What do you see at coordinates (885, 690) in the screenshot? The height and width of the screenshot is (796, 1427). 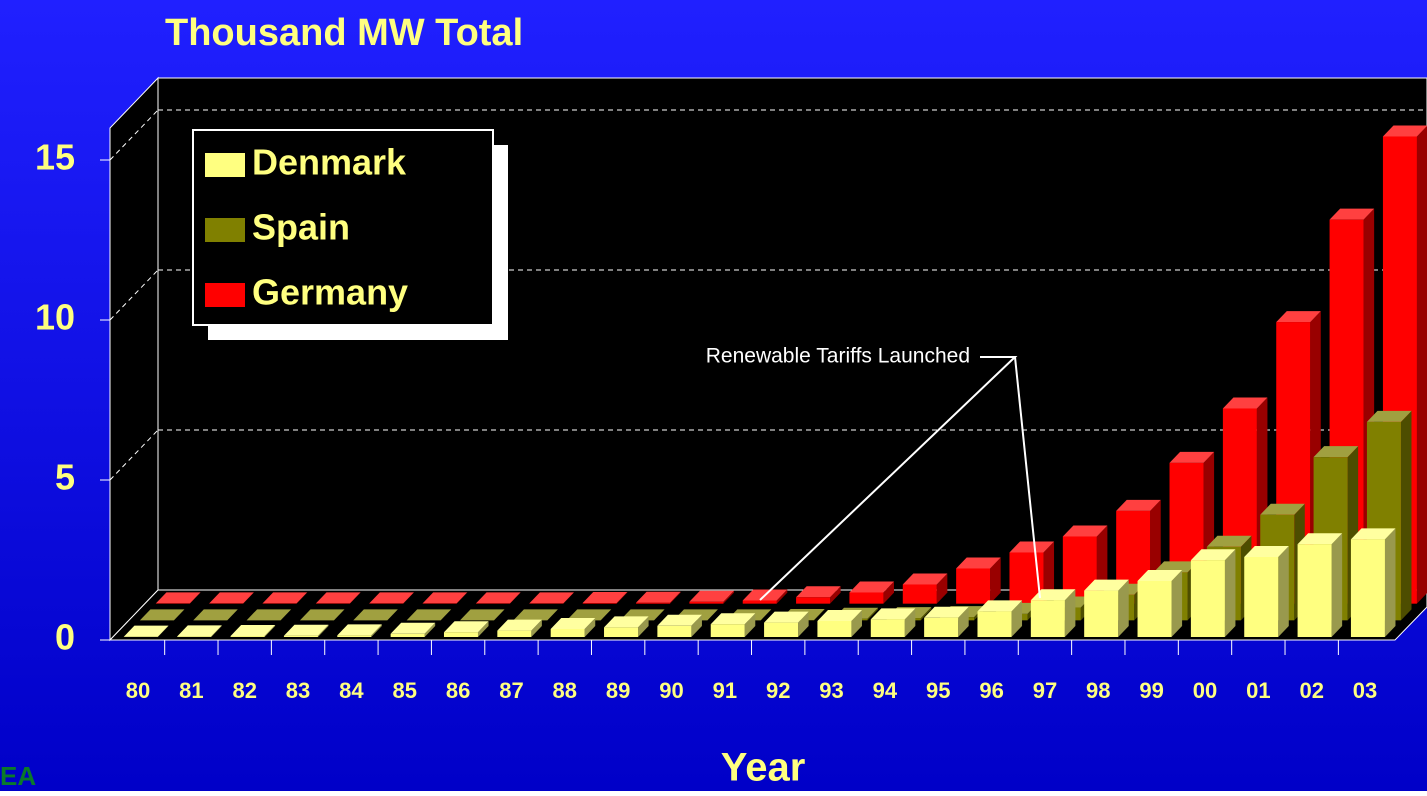 I see `x-tick-label: 94` at bounding box center [885, 690].